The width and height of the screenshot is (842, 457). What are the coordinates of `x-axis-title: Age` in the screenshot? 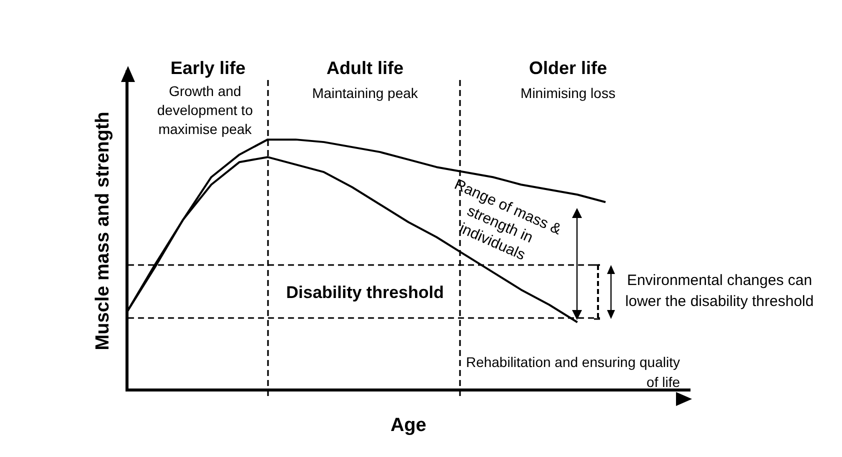 It's located at (408, 425).